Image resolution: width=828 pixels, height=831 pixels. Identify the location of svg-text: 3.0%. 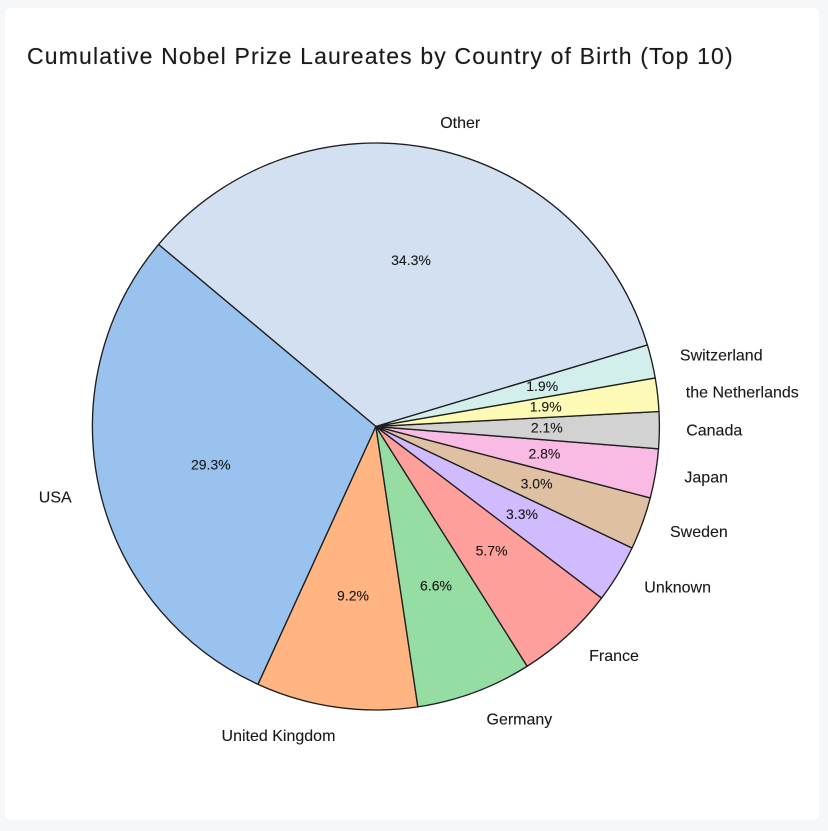
(537, 484).